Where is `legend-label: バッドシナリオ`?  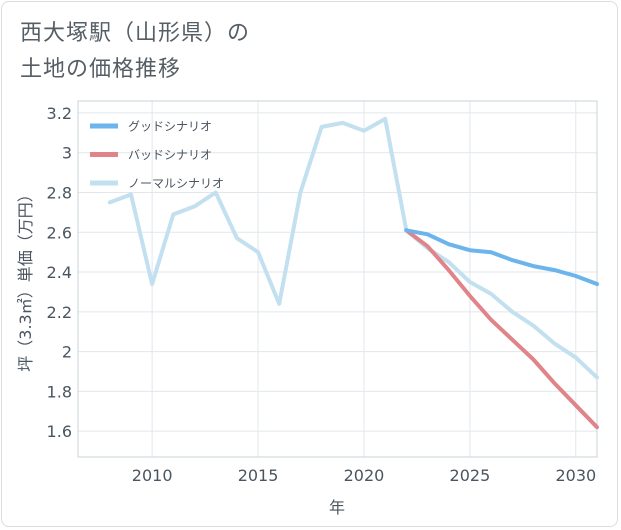 legend-label: バッドシナリオ is located at coordinates (170, 155).